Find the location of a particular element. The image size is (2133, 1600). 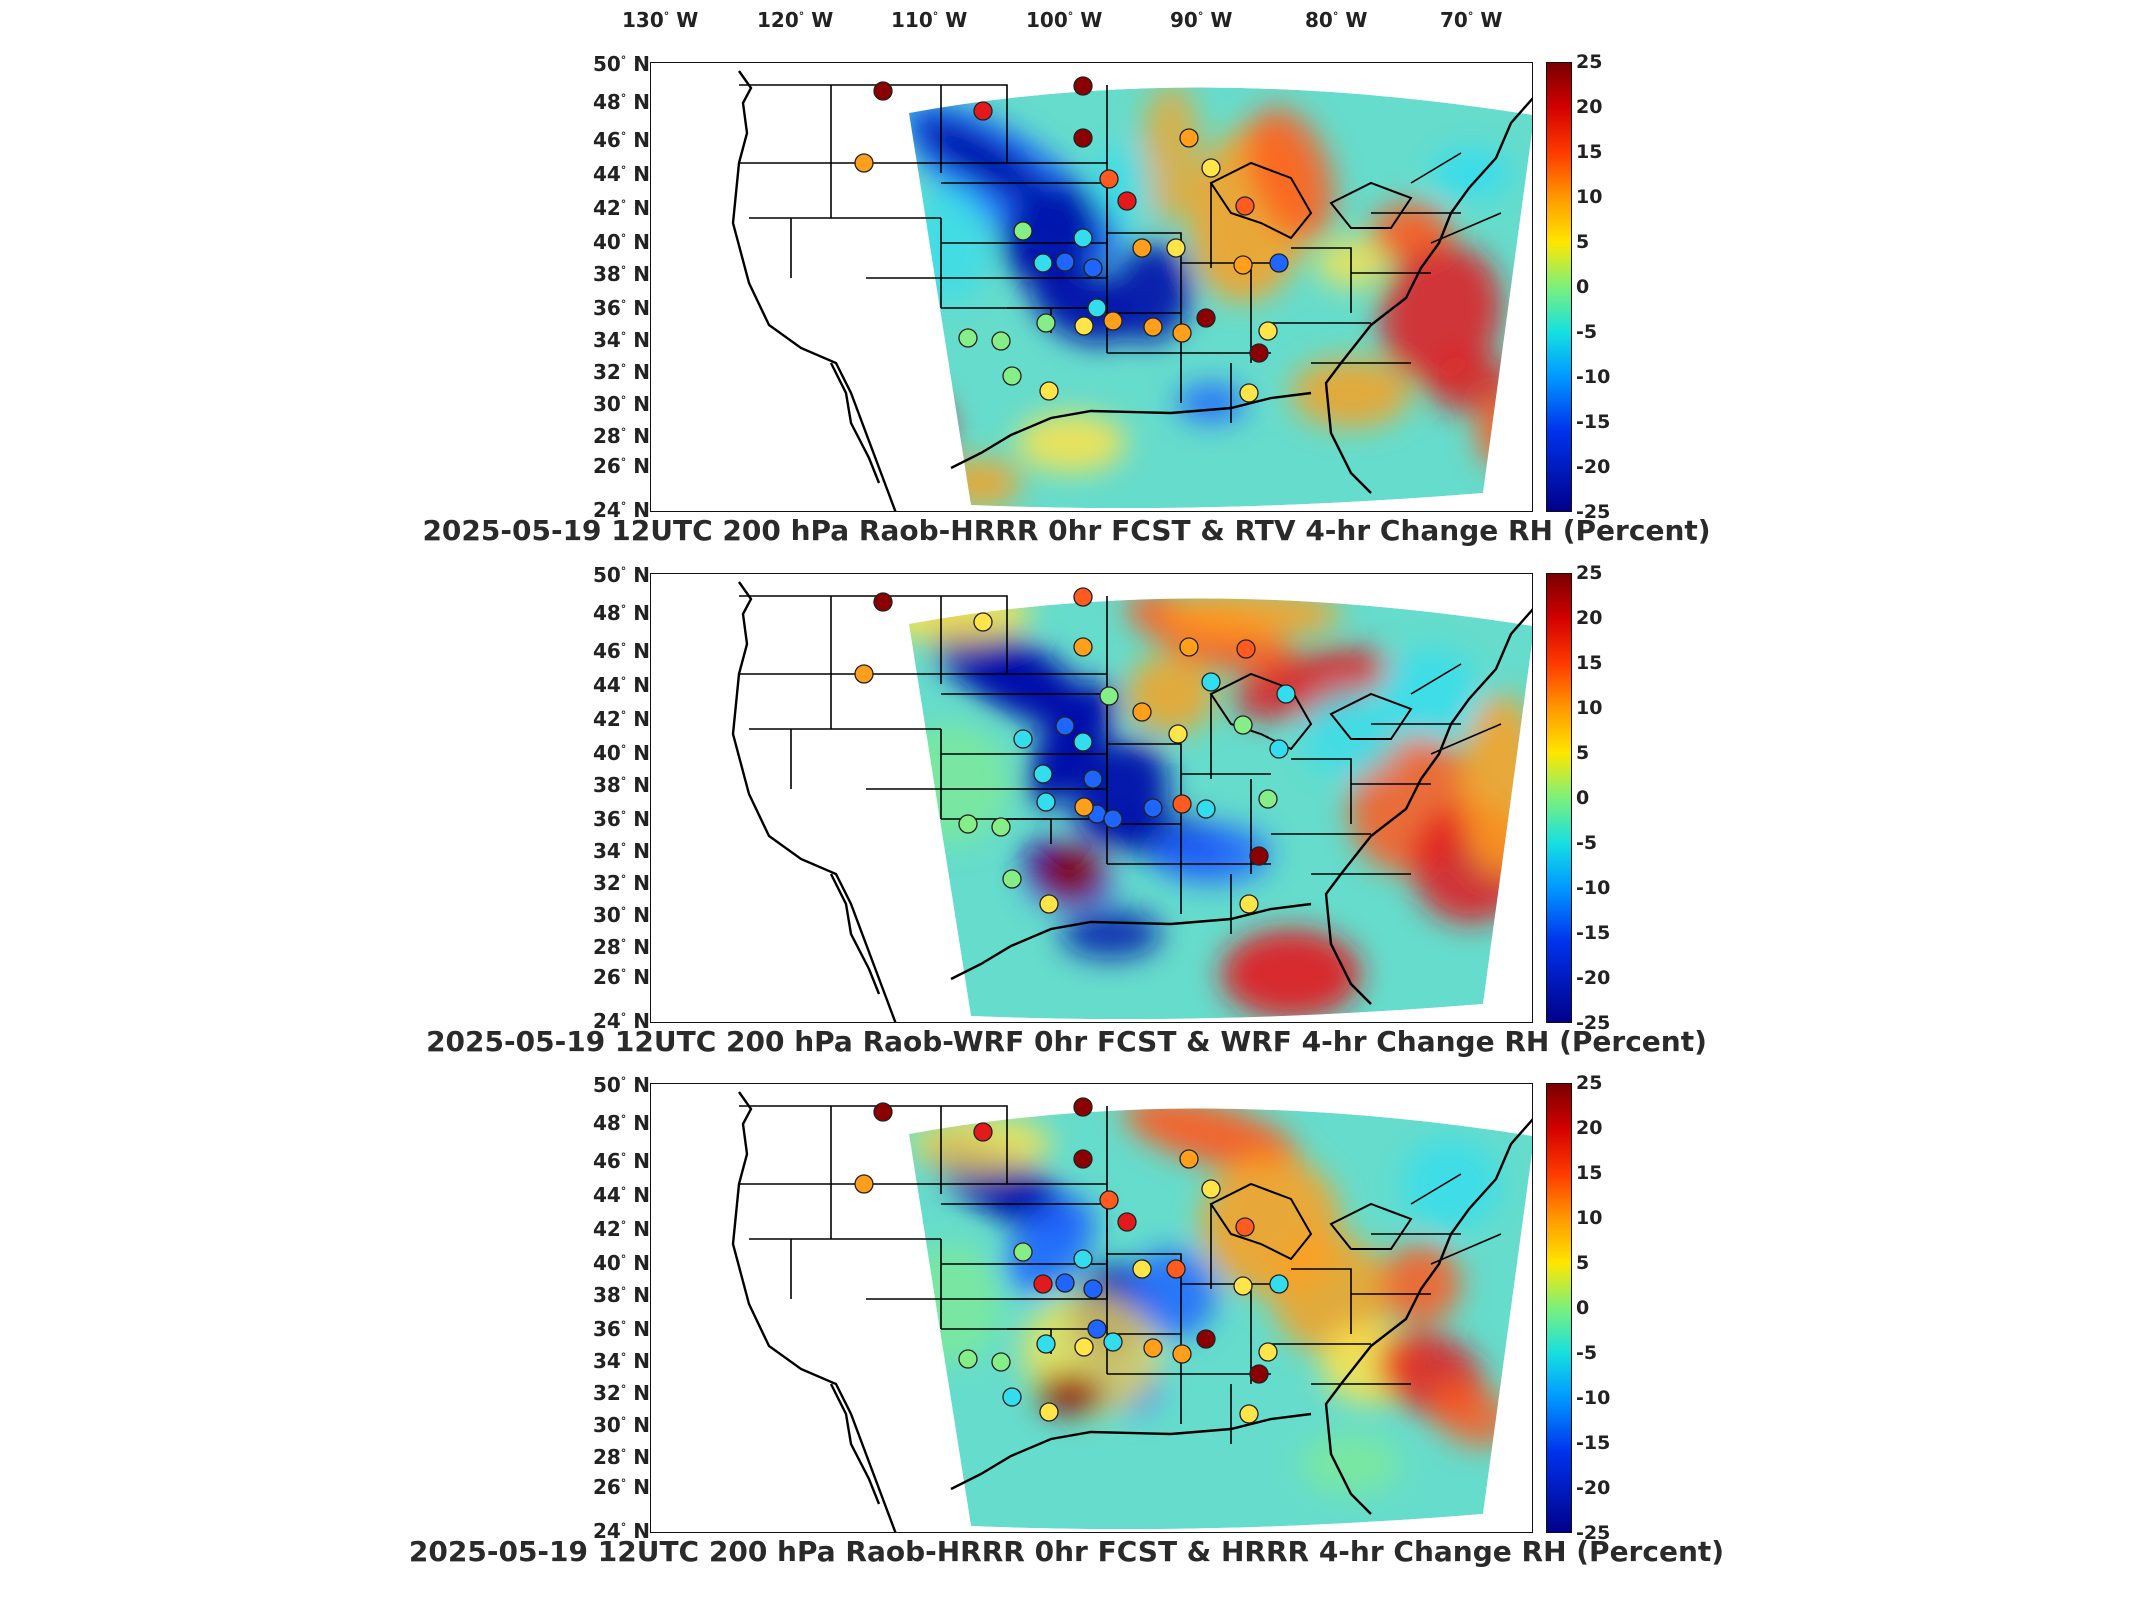

colorbar-ticks: 25 20 15 10 5 0 -5 -10 -15 -20 -25 is located at coordinates (1606, 1308).